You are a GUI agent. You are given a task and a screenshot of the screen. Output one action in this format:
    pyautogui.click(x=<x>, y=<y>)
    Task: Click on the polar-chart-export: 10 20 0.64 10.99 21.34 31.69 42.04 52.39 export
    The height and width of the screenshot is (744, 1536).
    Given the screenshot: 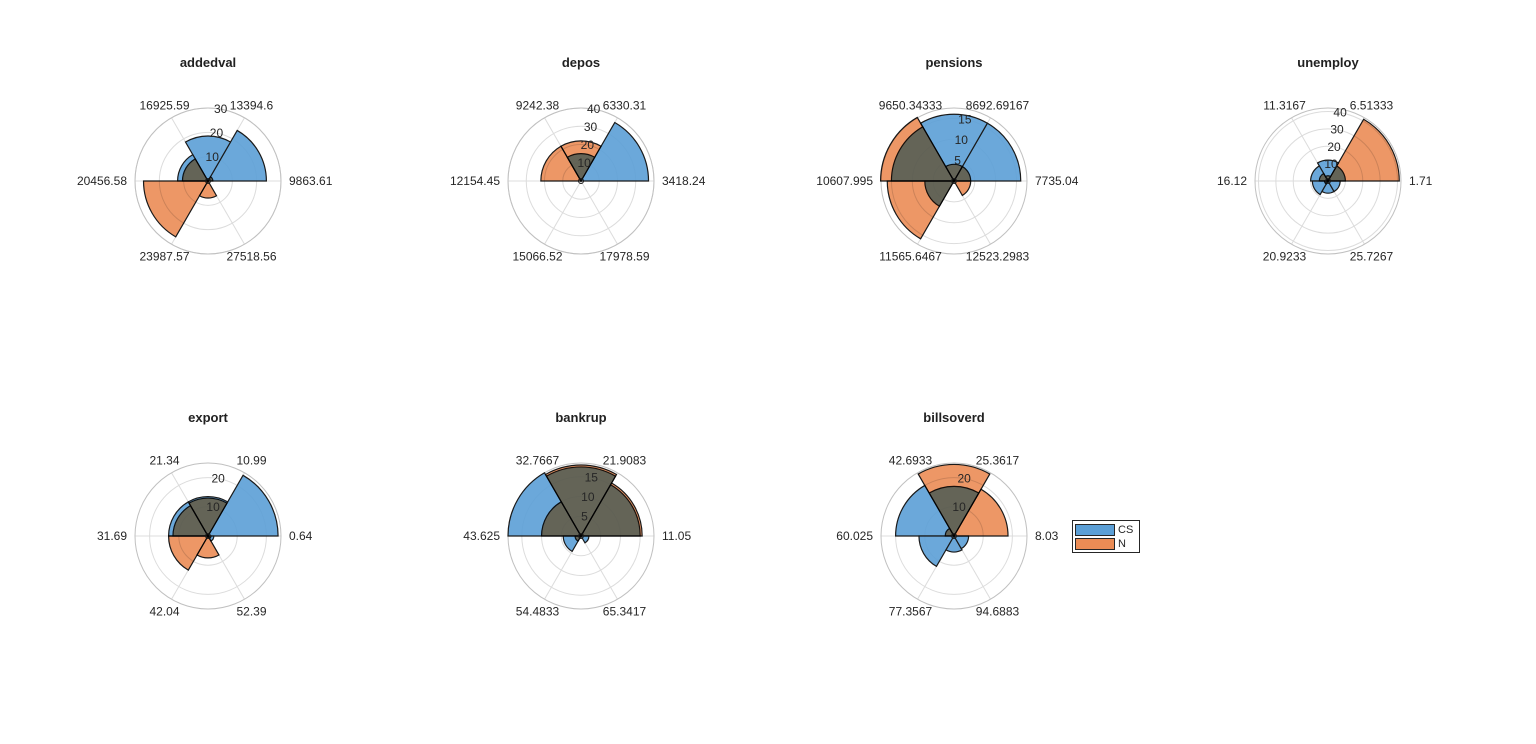 What is the action you would take?
    pyautogui.click(x=208, y=528)
    